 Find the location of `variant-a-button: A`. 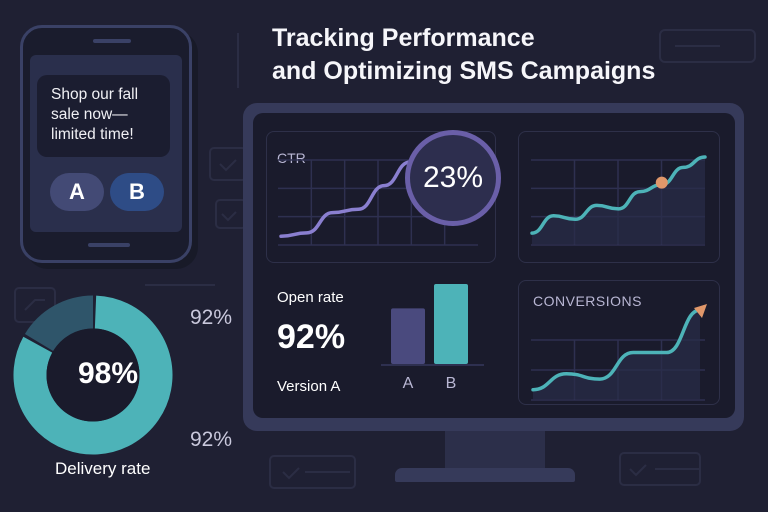

variant-a-button: A is located at coordinates (77, 192).